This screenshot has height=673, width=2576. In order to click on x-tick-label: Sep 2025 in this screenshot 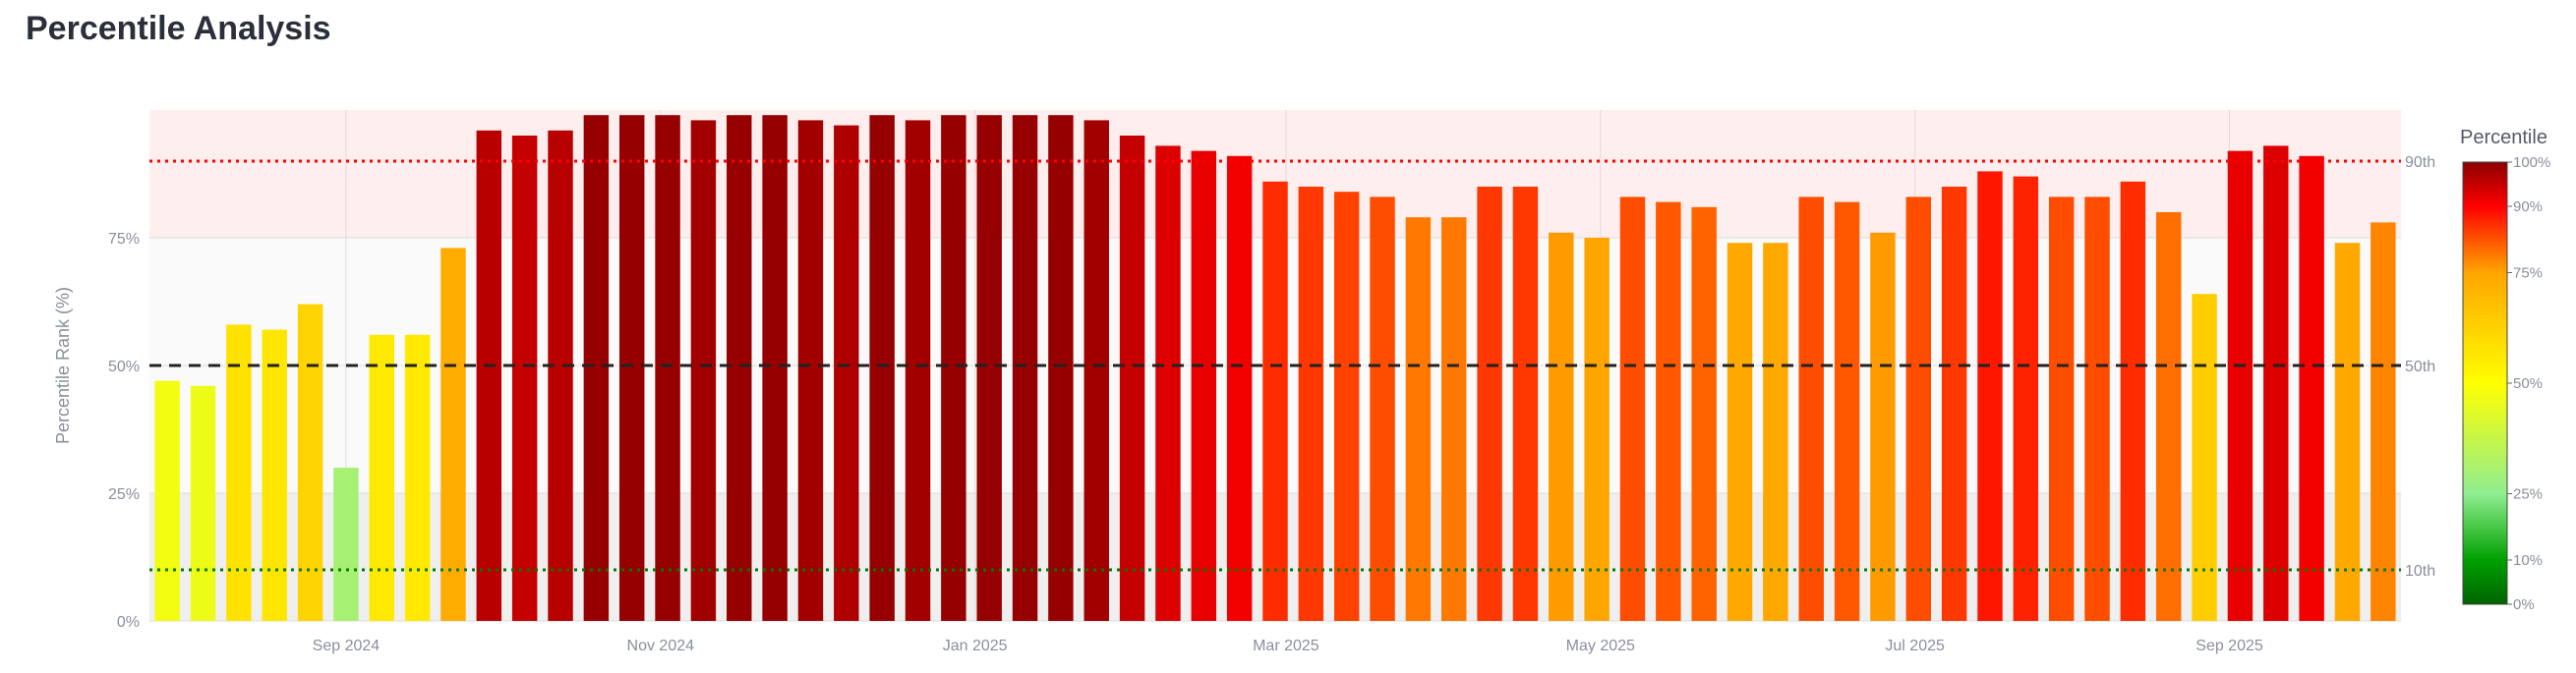, I will do `click(2229, 646)`.